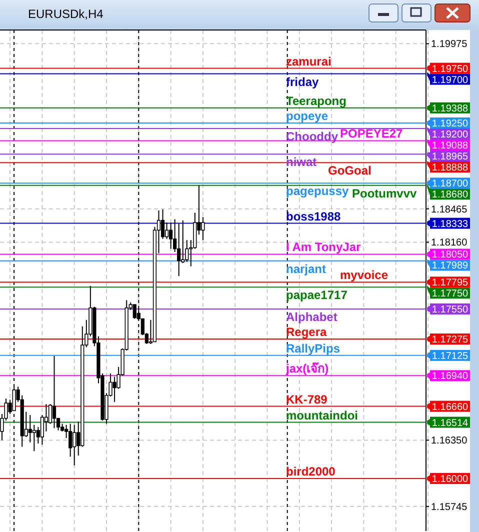 The width and height of the screenshot is (479, 532). What do you see at coordinates (313, 348) in the screenshot?
I see `annotation: RallyPips` at bounding box center [313, 348].